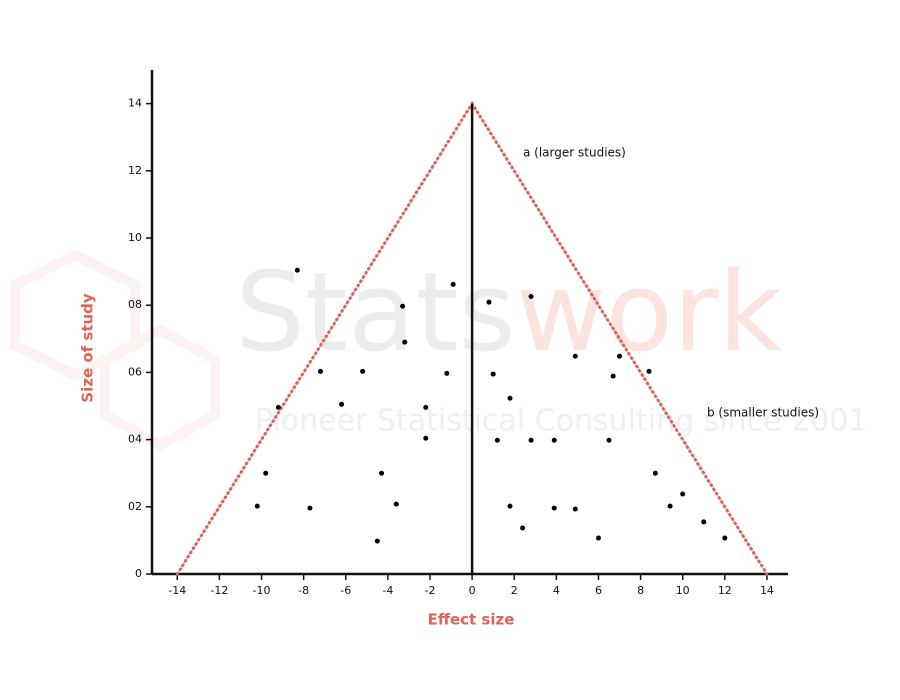 The height and width of the screenshot is (700, 900). I want to click on y-tick-label: 0, so click(138, 573).